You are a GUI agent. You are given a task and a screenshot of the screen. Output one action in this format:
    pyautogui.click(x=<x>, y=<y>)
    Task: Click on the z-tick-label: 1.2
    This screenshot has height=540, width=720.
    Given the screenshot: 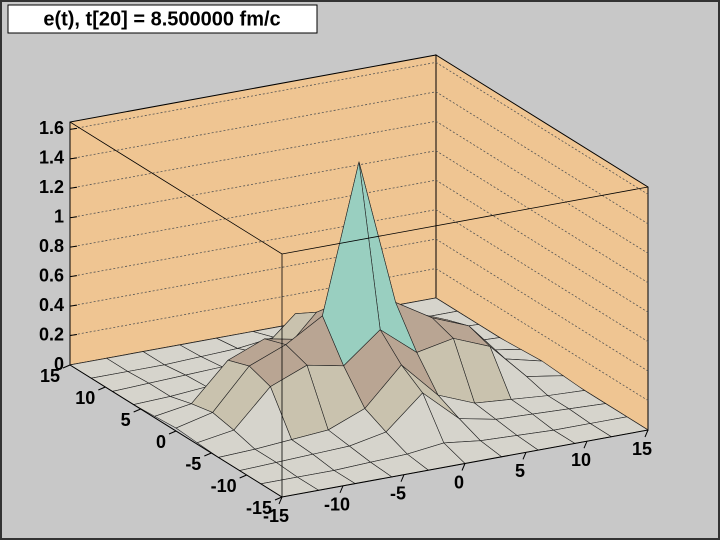 What is the action you would take?
    pyautogui.click(x=51, y=187)
    